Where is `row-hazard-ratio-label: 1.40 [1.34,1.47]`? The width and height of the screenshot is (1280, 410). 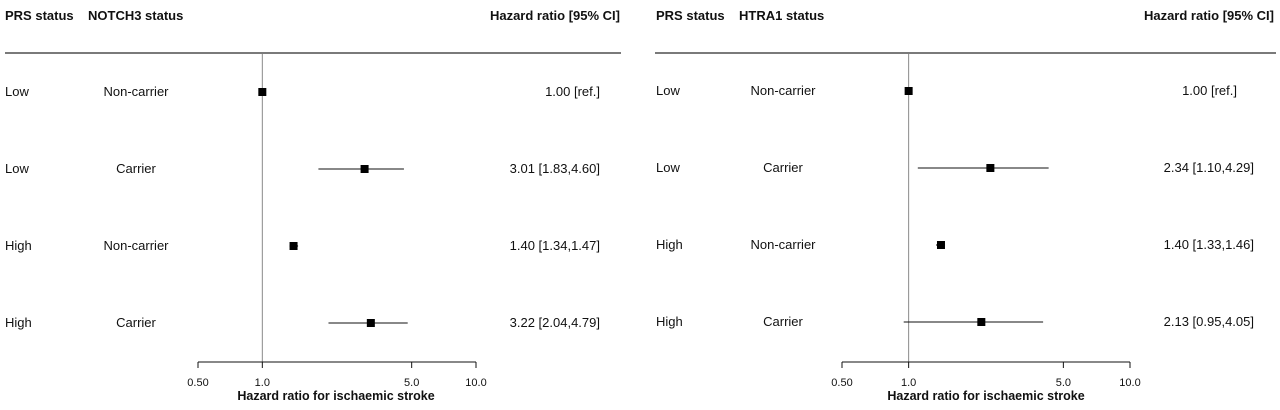
row-hazard-ratio-label: 1.40 [1.34,1.47] is located at coordinates (554, 245).